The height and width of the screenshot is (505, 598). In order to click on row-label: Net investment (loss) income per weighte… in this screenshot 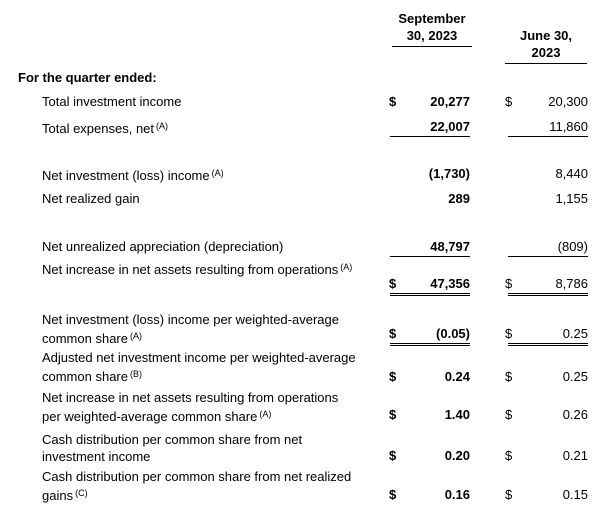, I will do `click(201, 329)`.